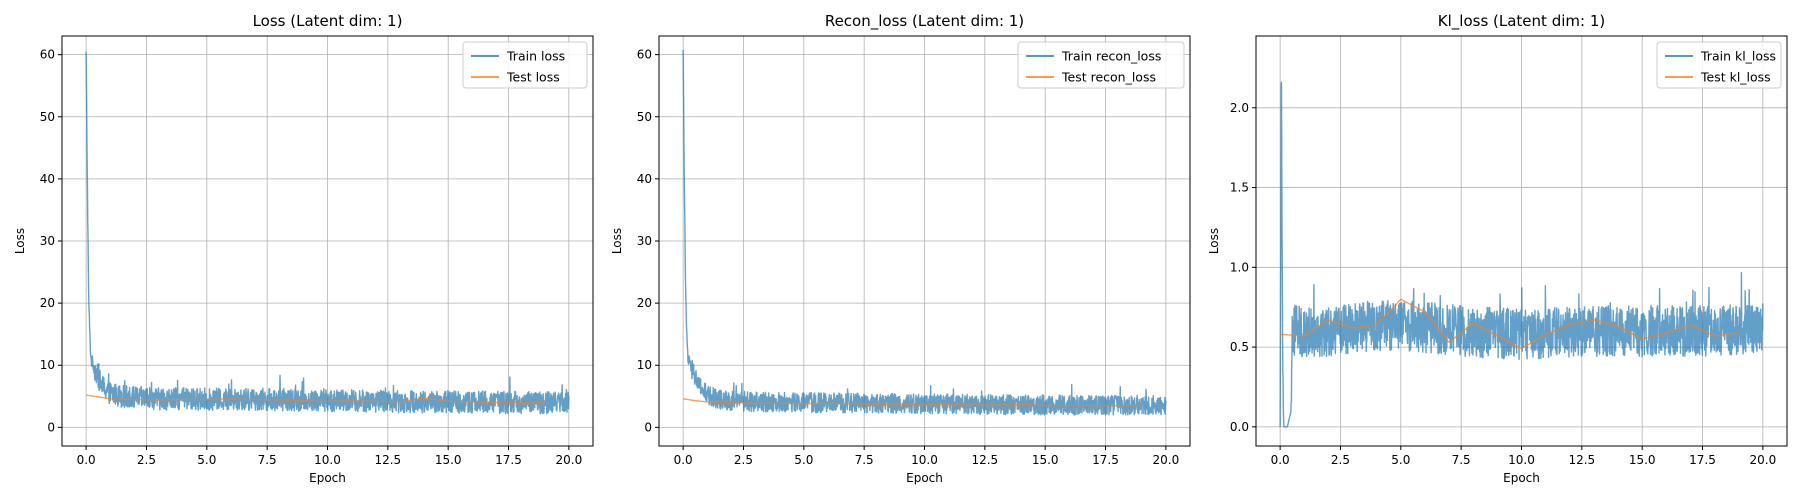 This screenshot has height=500, width=1800. What do you see at coordinates (1239, 267) in the screenshot?
I see `y-tick-label: 1.0` at bounding box center [1239, 267].